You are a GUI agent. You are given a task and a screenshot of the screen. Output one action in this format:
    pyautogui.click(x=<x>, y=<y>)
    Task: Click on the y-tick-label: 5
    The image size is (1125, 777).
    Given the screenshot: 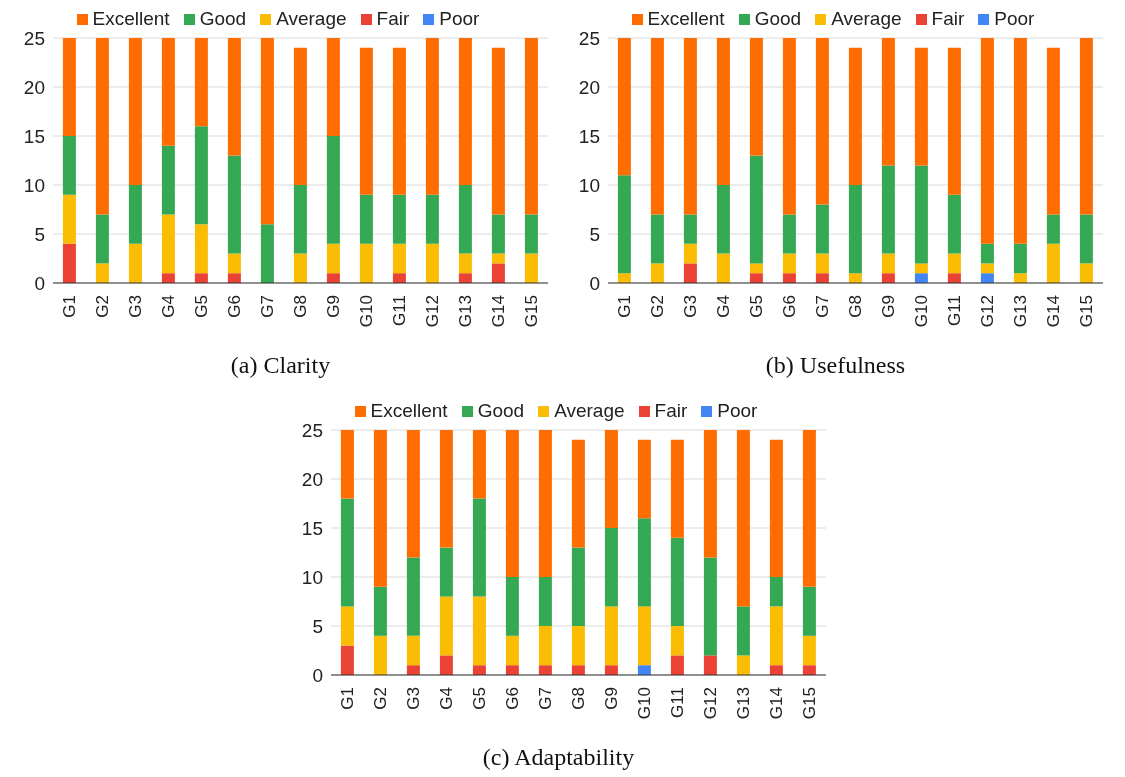 What is the action you would take?
    pyautogui.click(x=594, y=234)
    